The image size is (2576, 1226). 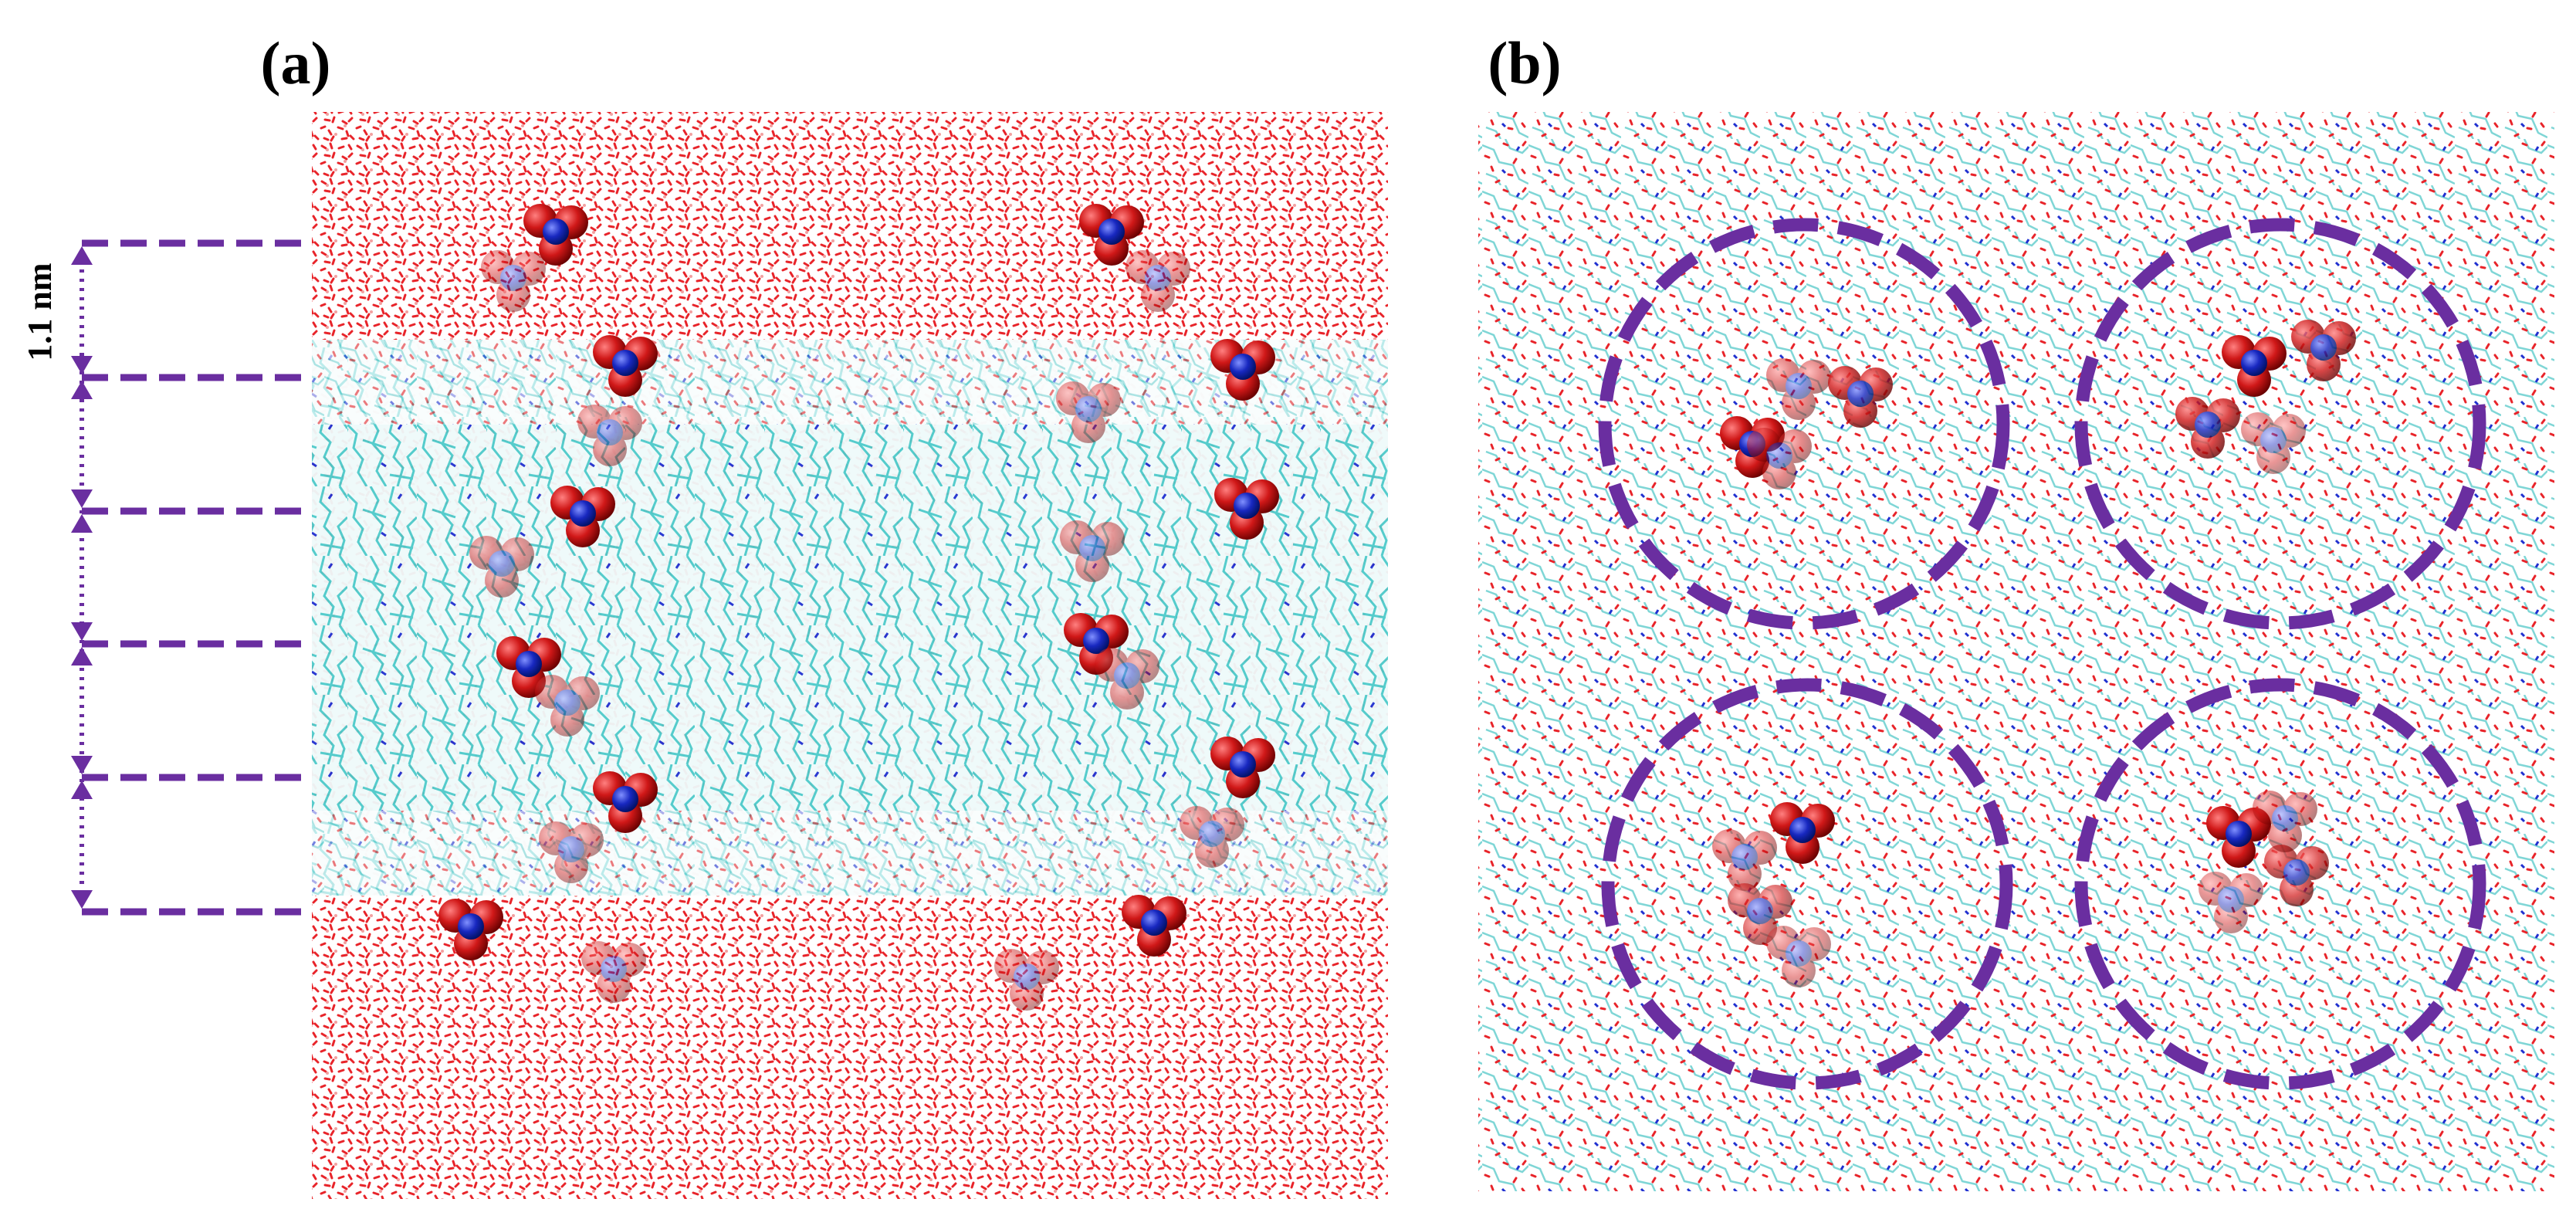 What do you see at coordinates (190, 577) in the screenshot?
I see `scale-marker` at bounding box center [190, 577].